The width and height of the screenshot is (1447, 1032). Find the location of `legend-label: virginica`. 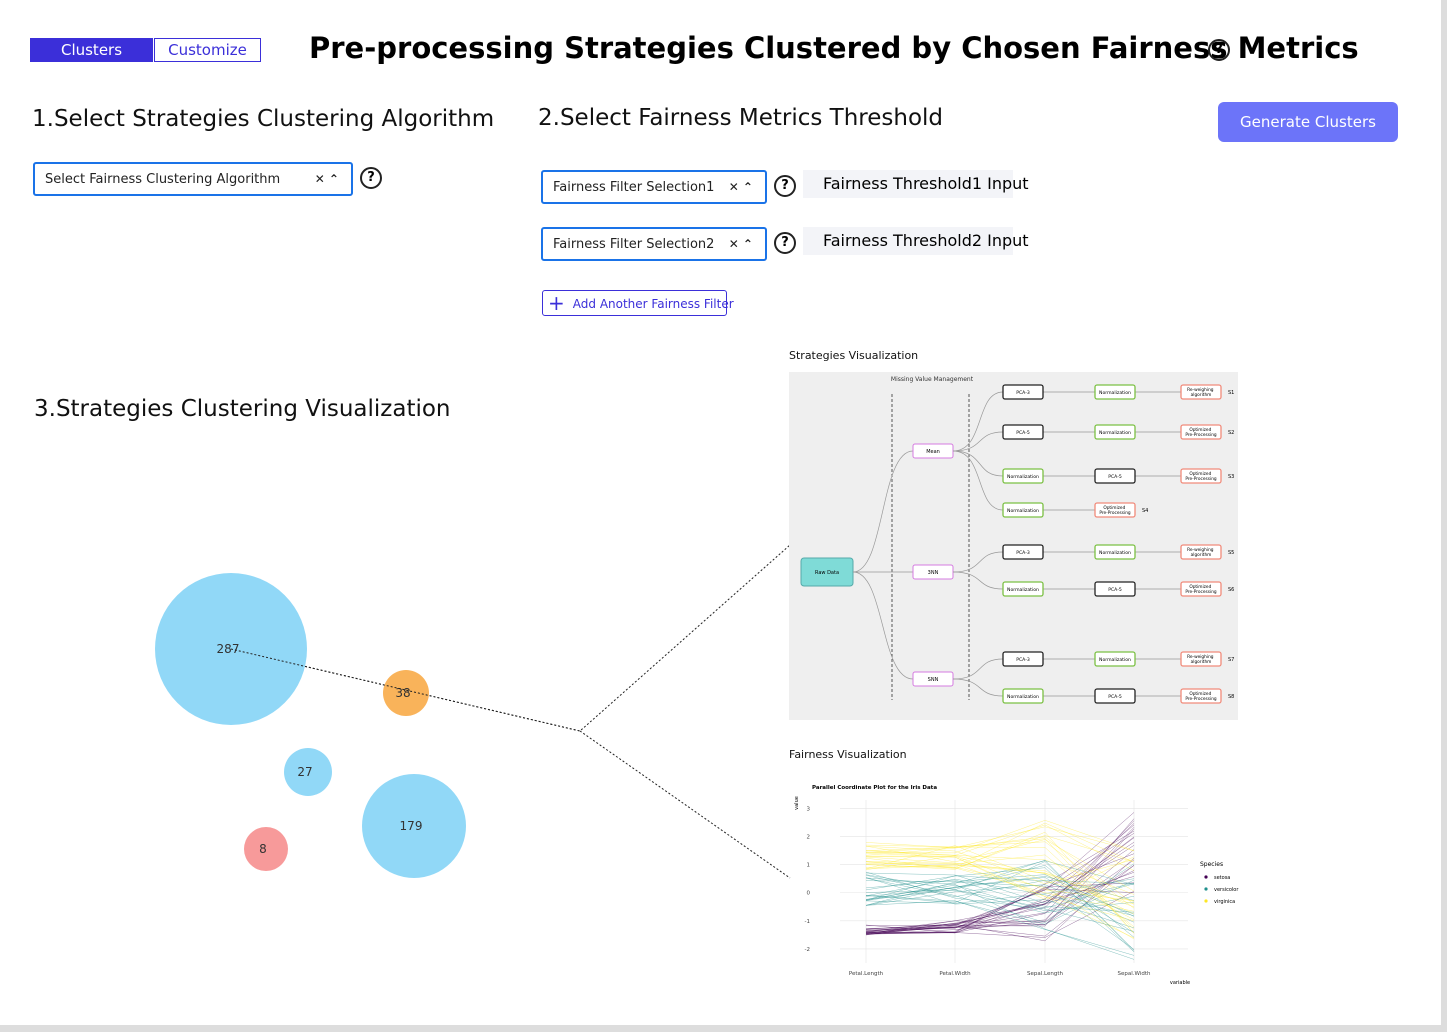

legend-label: virginica is located at coordinates (1224, 902).